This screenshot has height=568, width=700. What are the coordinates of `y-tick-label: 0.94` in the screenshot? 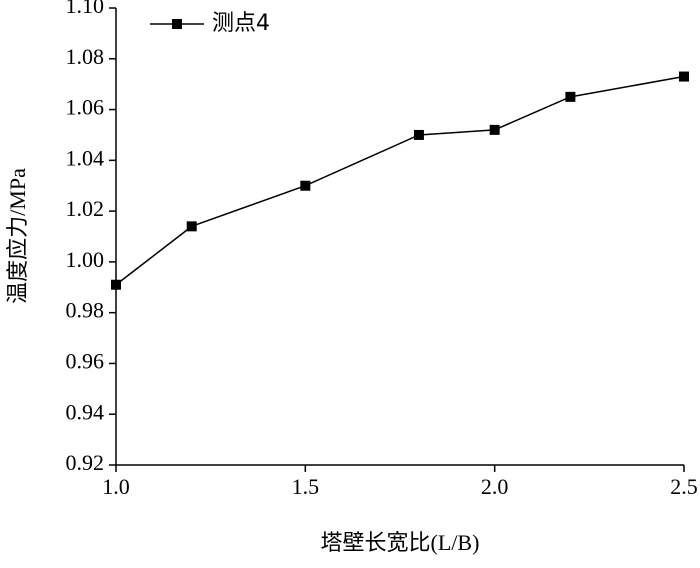 It's located at (85, 411).